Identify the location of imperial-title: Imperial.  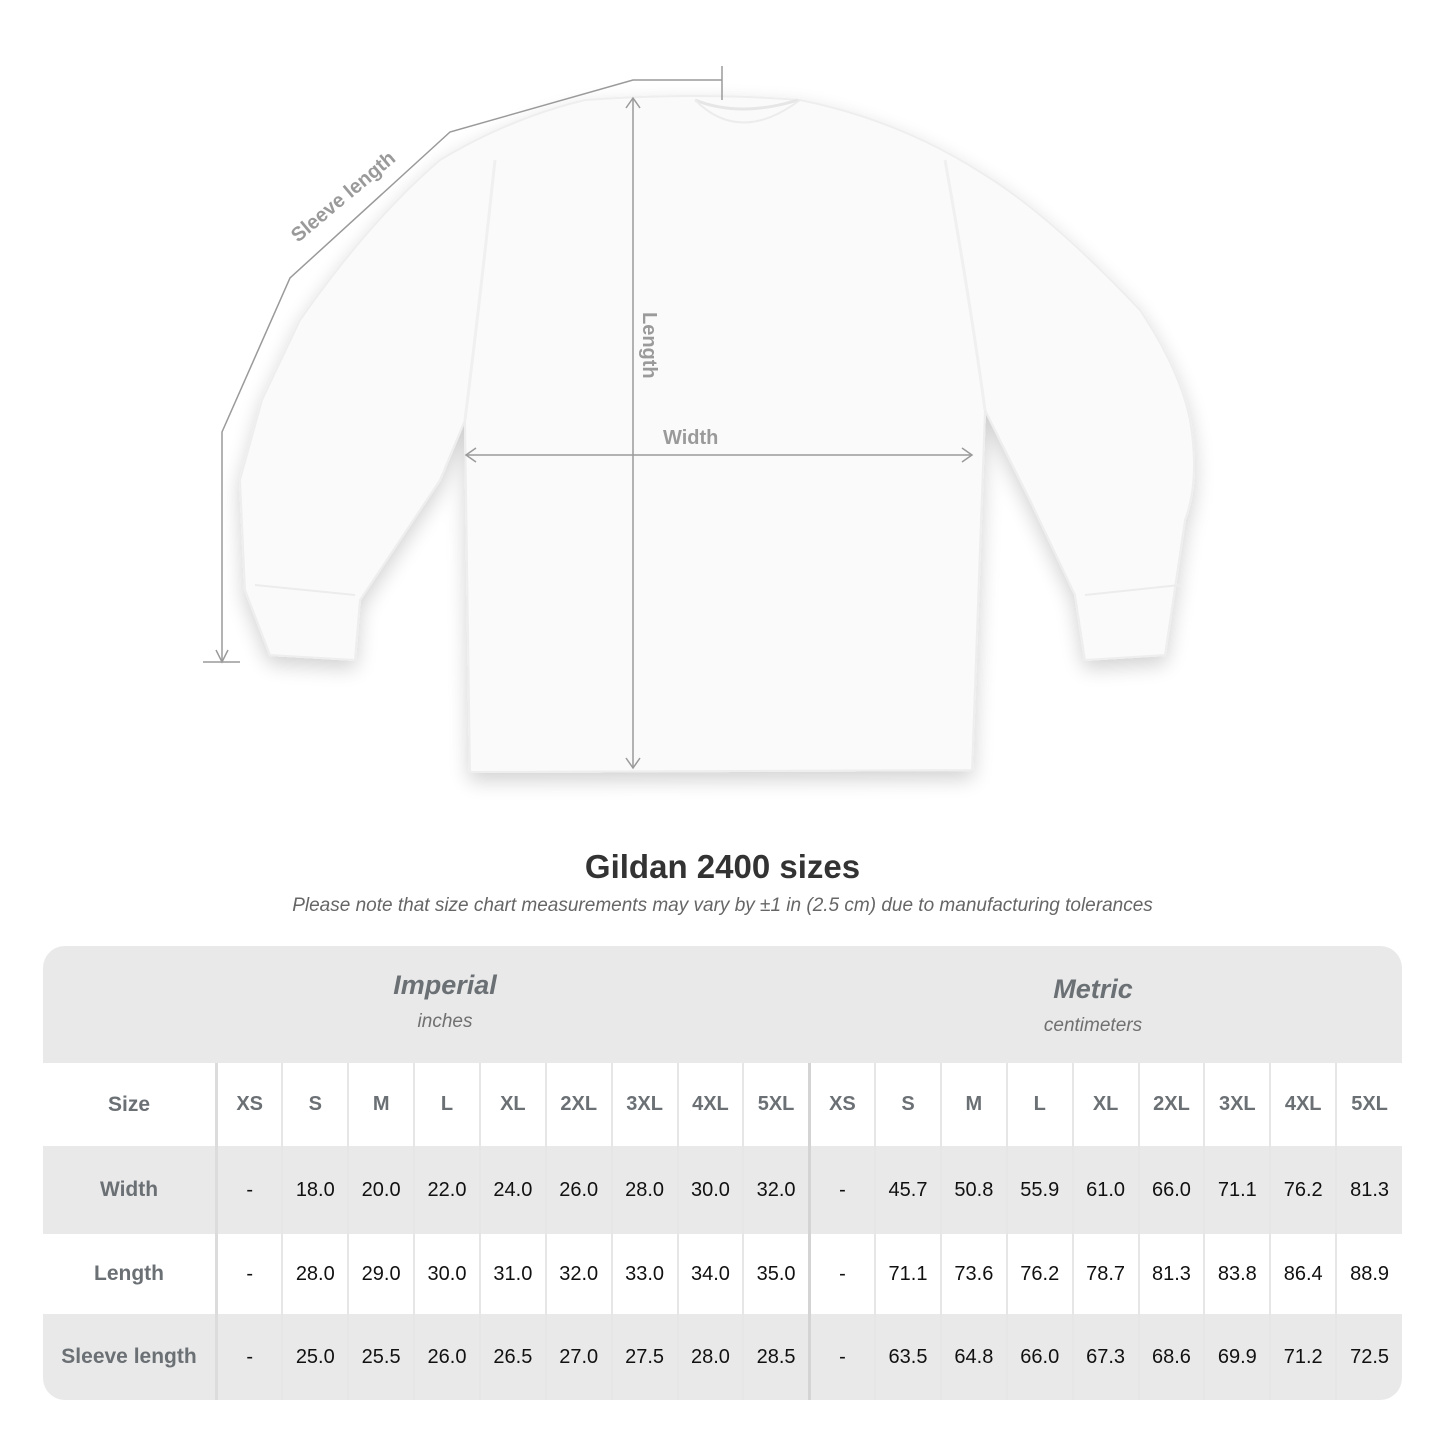
(445, 985).